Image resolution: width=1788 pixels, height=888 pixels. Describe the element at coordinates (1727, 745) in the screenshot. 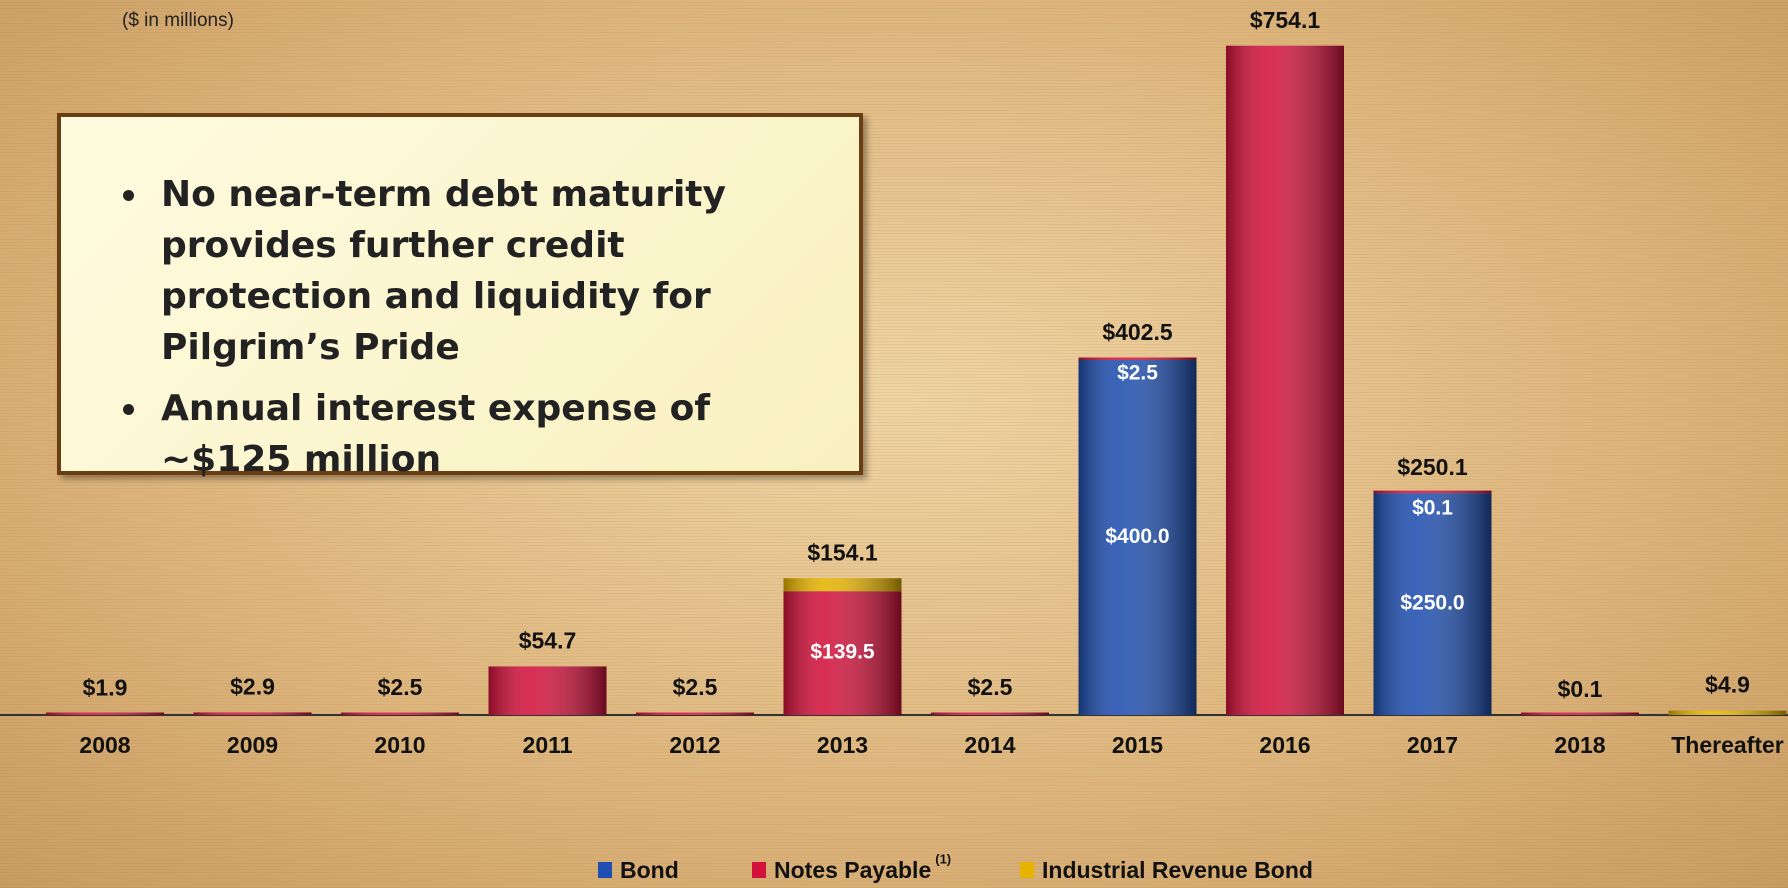

I see `x-tick-label: Thereafter` at that location.